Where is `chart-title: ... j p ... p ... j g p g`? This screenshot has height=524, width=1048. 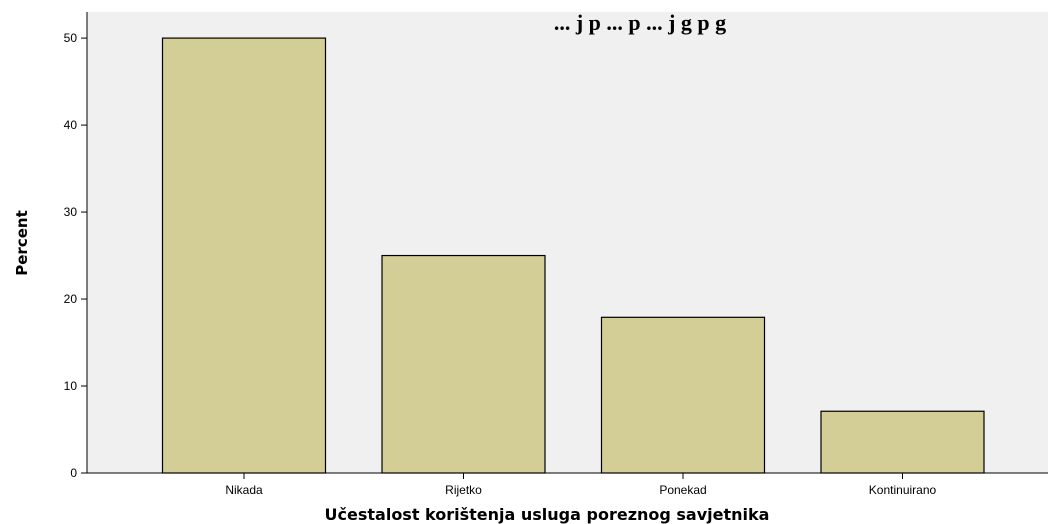 chart-title: ... j p ... p ... j g p g is located at coordinates (640, 22).